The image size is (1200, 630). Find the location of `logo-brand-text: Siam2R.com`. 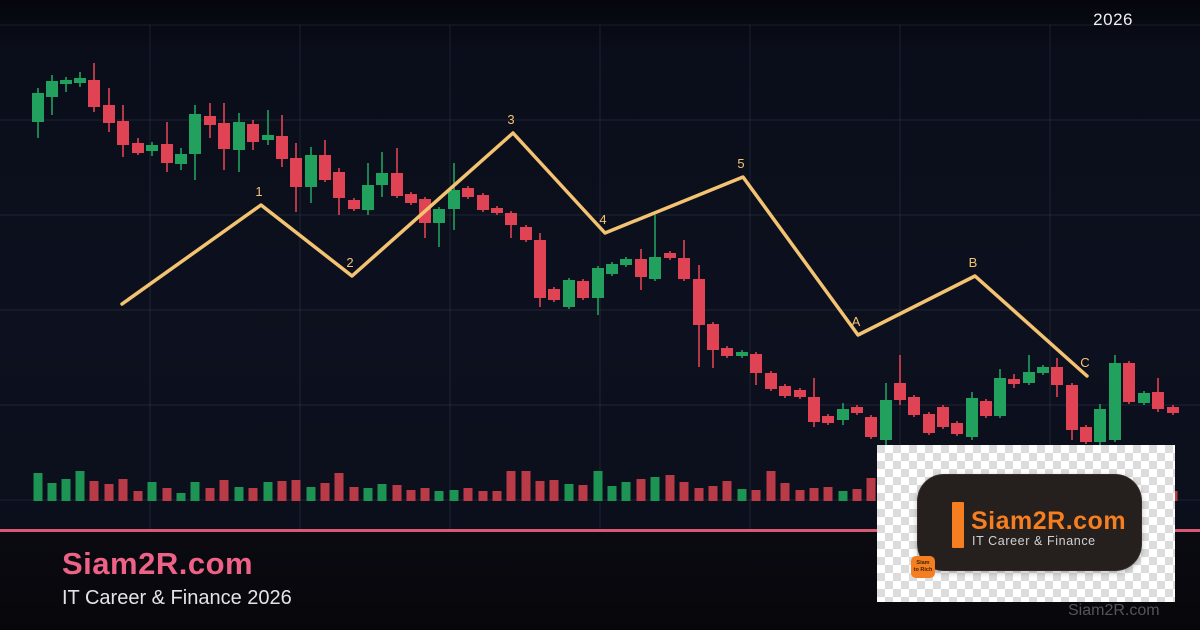

logo-brand-text: Siam2R.com is located at coordinates (1049, 521).